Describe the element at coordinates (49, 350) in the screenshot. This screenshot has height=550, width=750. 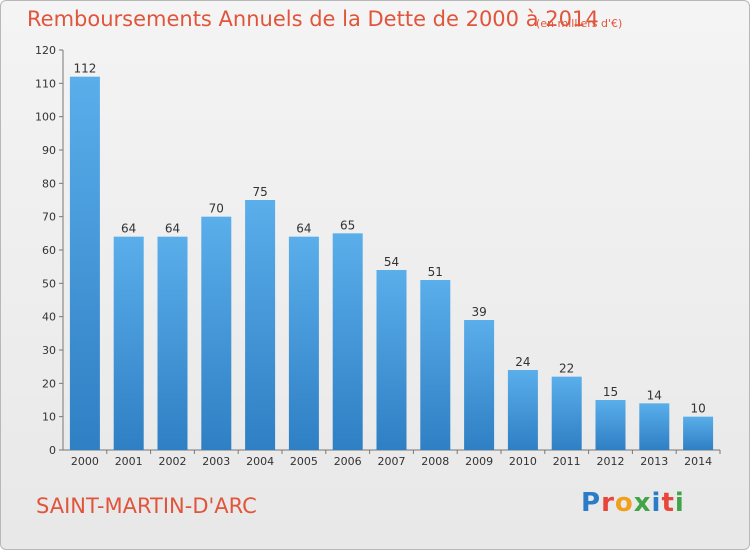
I see `y-tick-label: 30` at that location.